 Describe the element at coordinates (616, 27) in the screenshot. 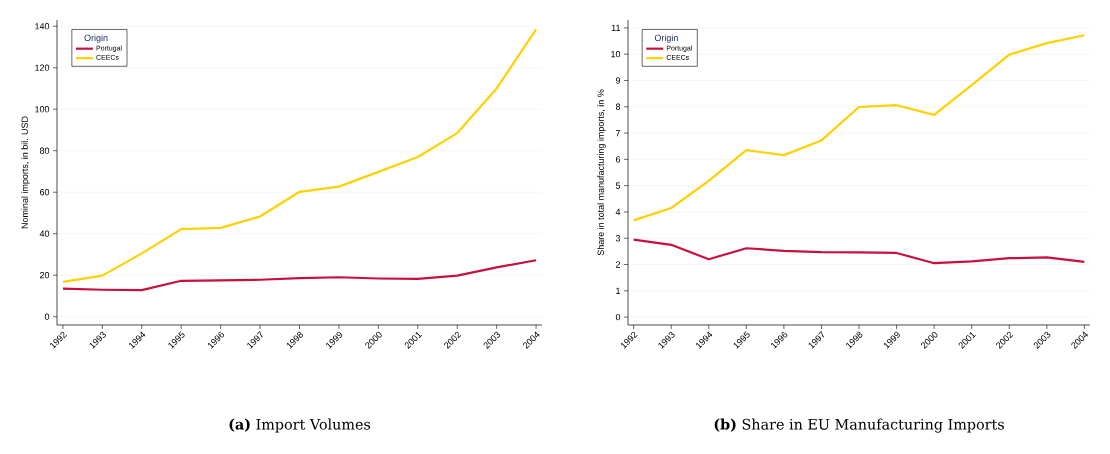

I see `y-tick-label: 11` at that location.